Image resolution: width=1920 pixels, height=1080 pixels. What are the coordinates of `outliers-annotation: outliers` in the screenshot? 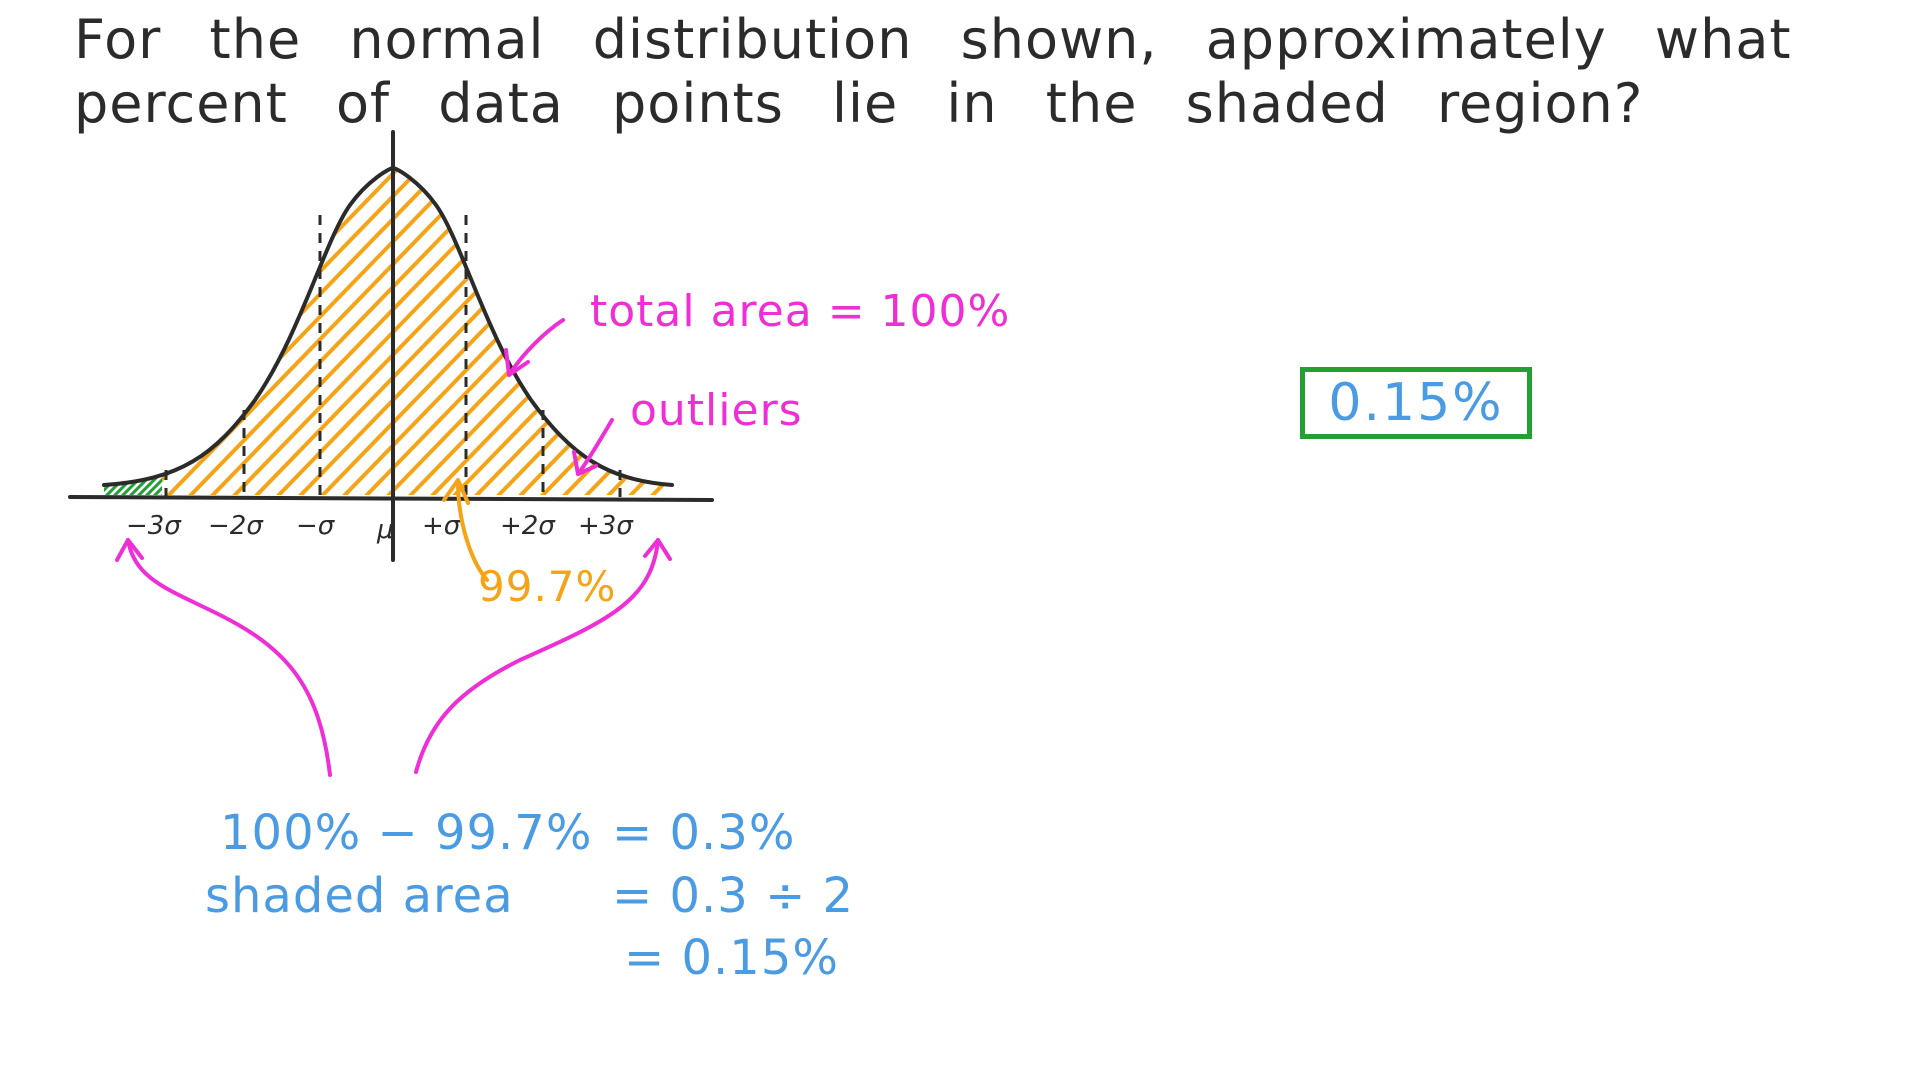 It's located at (716, 410).